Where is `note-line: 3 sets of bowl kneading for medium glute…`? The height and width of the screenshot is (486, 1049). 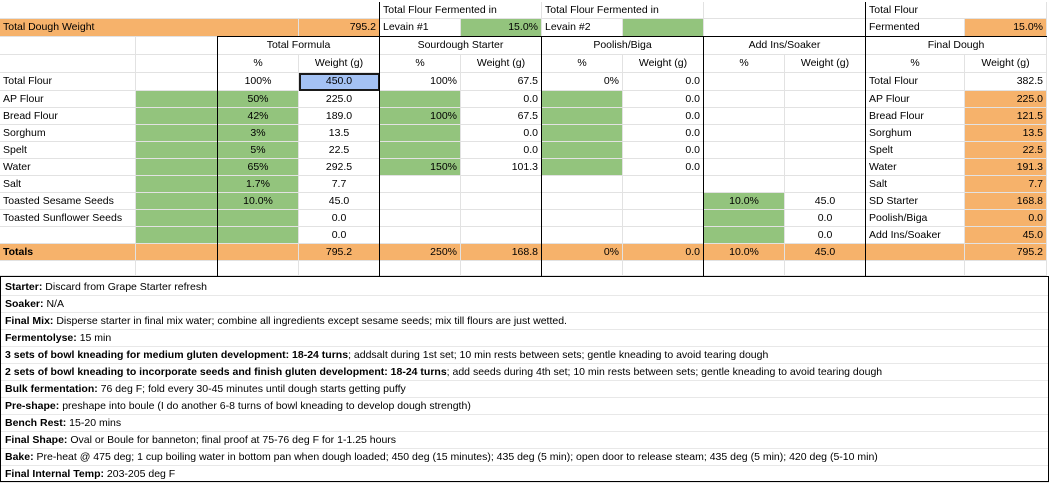 note-line: 3 sets of bowl kneading for medium glute… is located at coordinates (524, 355).